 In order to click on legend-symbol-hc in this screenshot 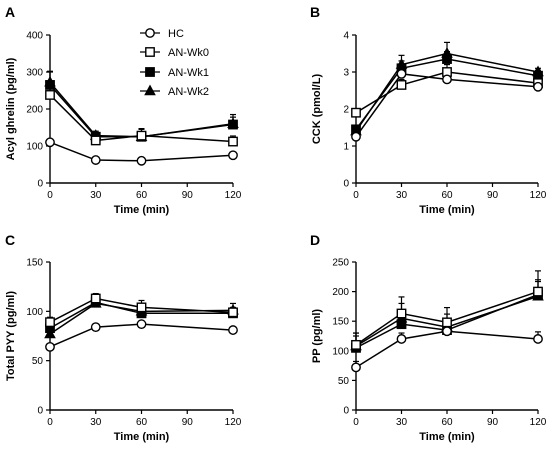, I will do `click(150, 33)`.